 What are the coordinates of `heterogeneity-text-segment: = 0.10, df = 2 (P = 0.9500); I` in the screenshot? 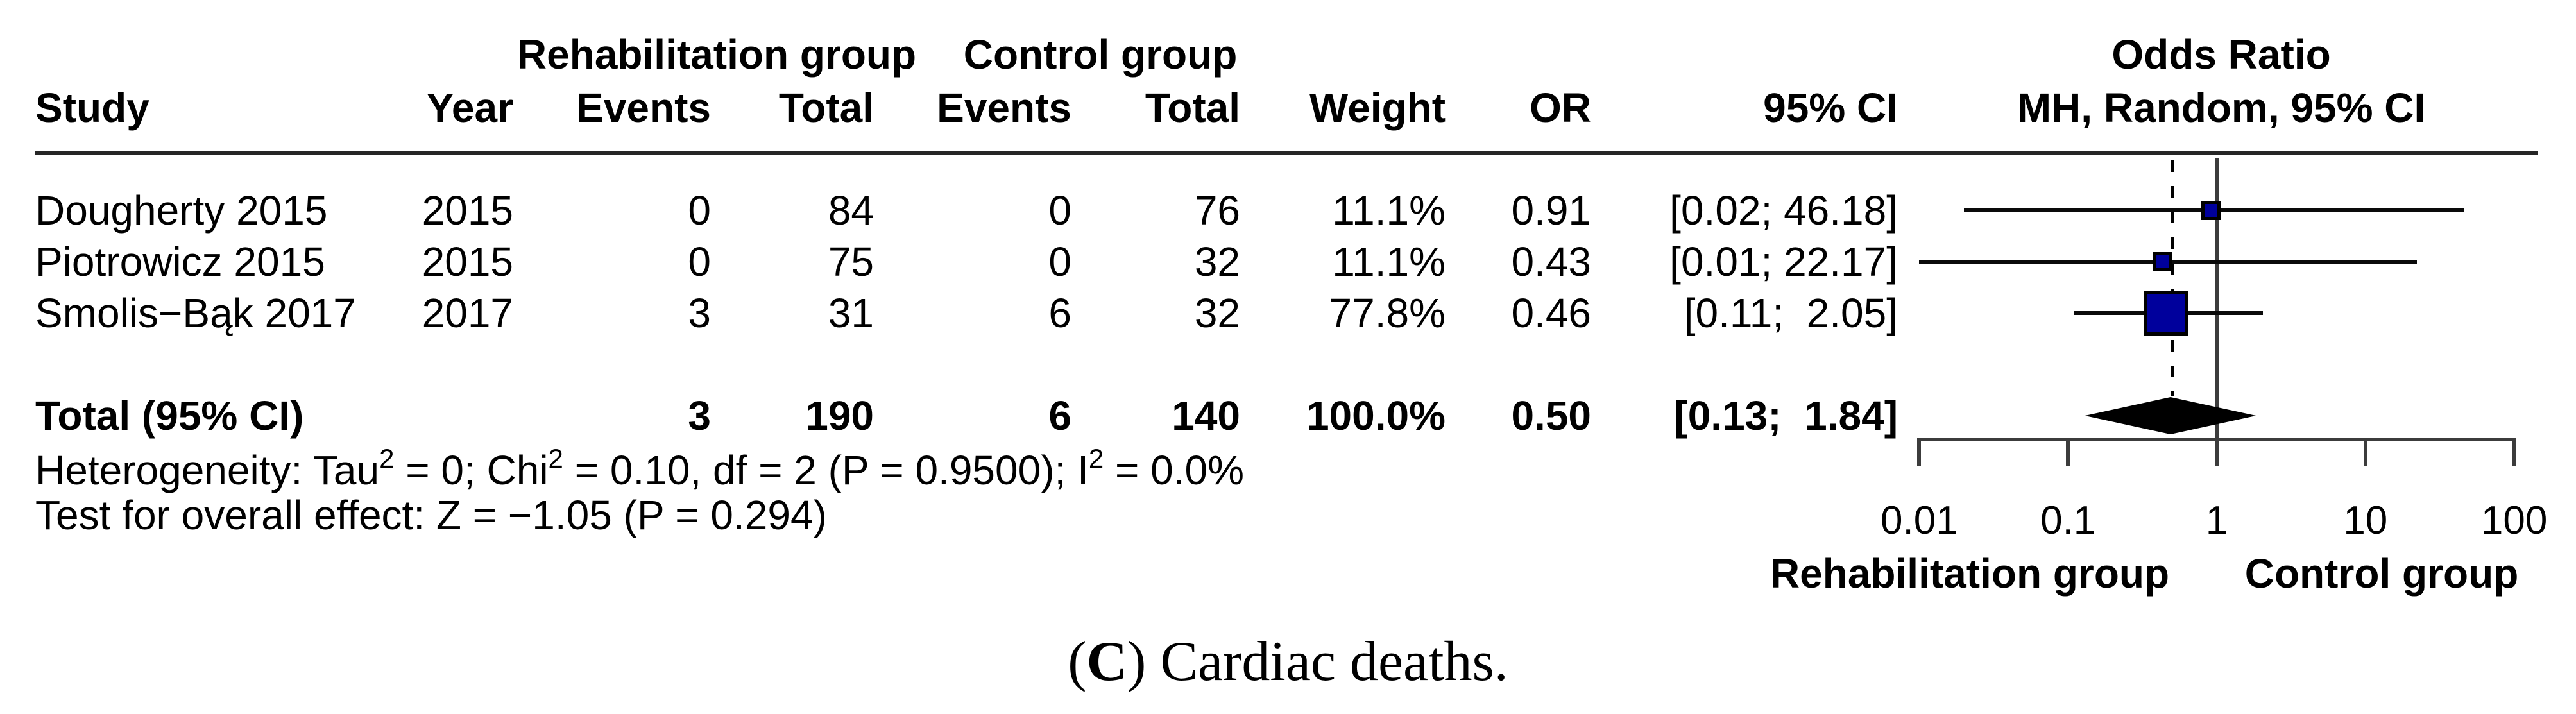 It's located at (826, 470).